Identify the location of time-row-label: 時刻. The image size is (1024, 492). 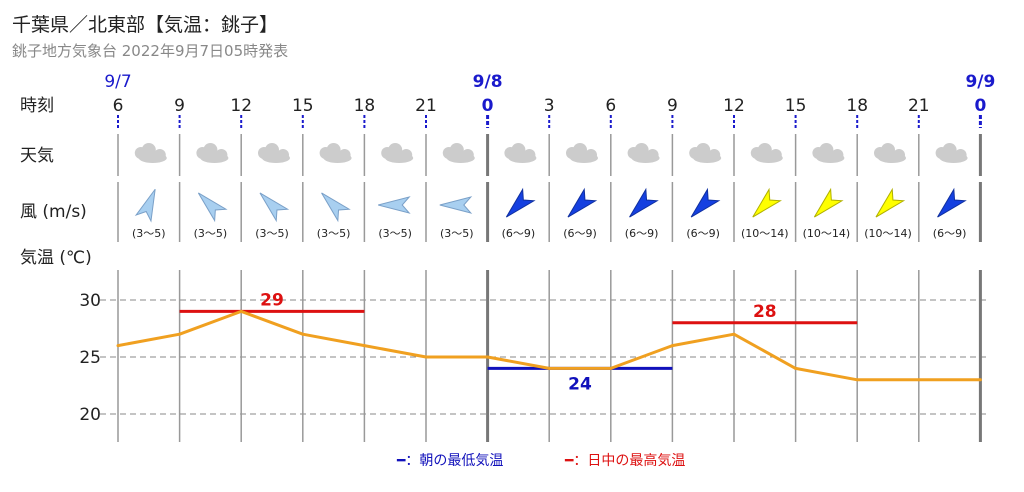
(37, 106).